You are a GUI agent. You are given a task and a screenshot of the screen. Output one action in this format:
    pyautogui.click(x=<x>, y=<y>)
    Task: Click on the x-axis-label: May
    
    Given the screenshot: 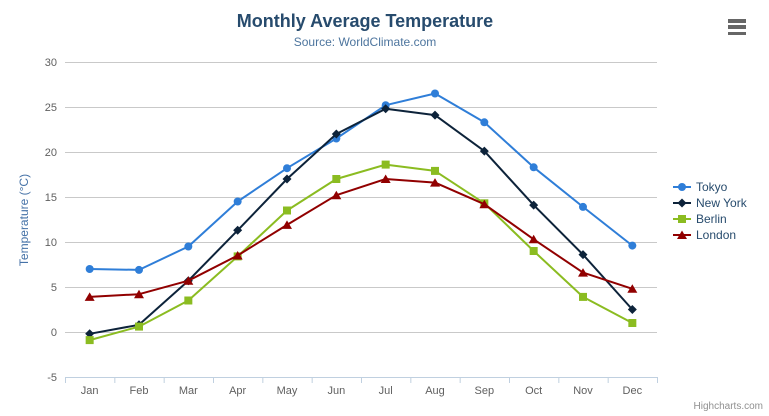 What is the action you would take?
    pyautogui.click(x=287, y=391)
    